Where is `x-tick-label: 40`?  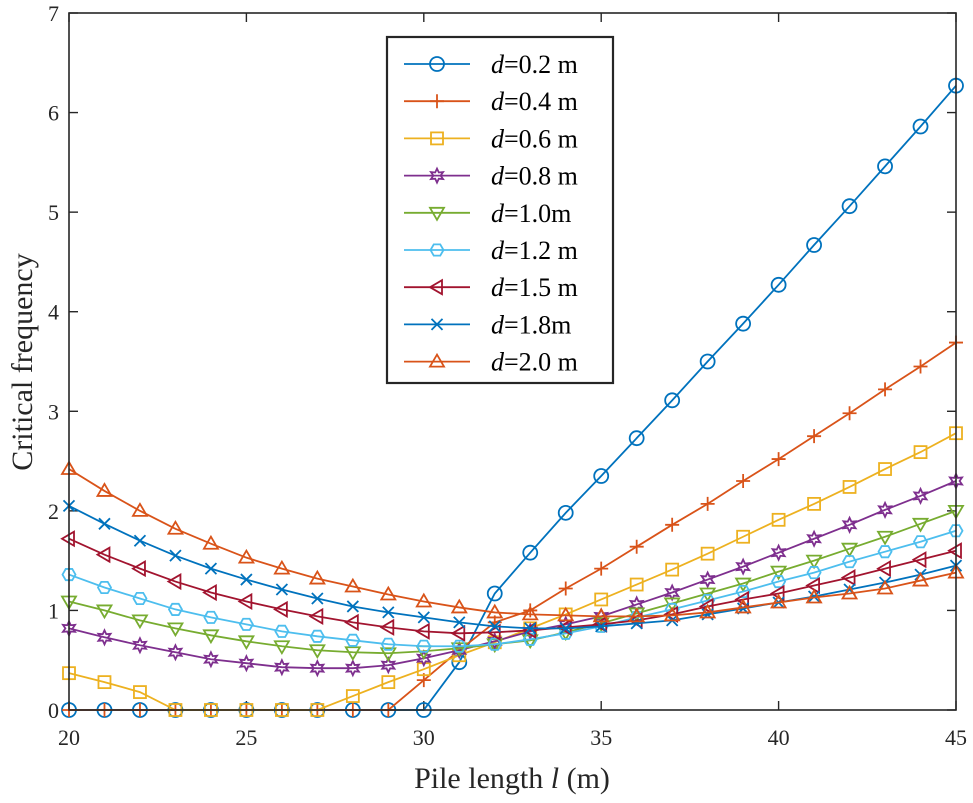
x-tick-label: 40 is located at coordinates (779, 737).